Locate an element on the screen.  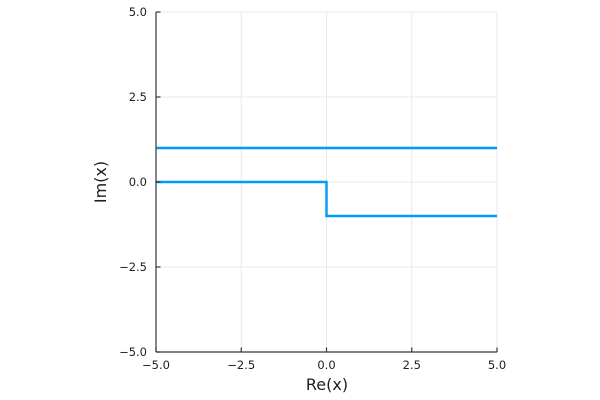
y-tick-label: 5.0 is located at coordinates (138, 12).